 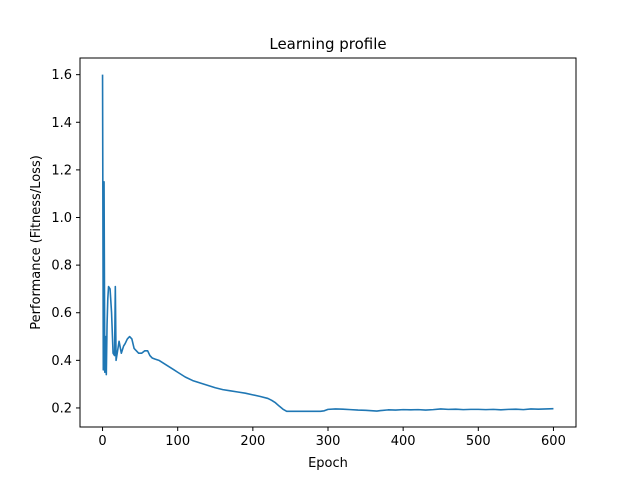 What do you see at coordinates (65, 242) in the screenshot?
I see `y-axis-ticks: 0.2 0.4 0.6 0.8 1.0 1.2 1.4 1.6` at bounding box center [65, 242].